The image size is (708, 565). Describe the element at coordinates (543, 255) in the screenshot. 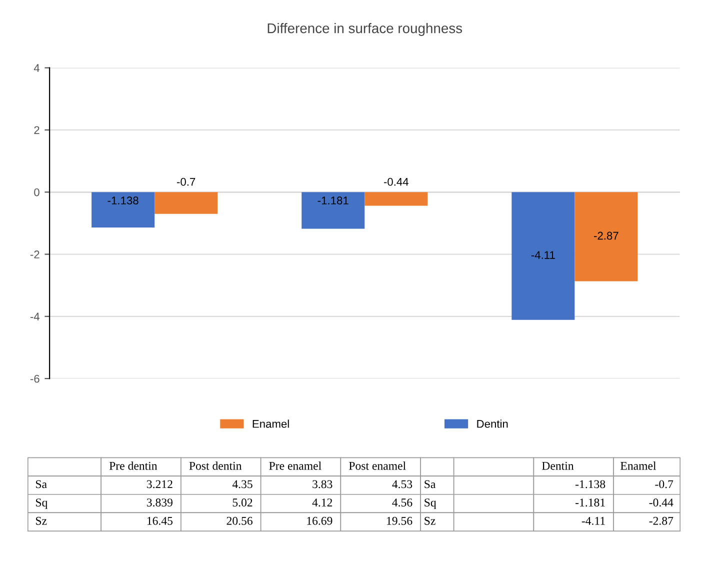

I see `data-label: -4.11` at that location.